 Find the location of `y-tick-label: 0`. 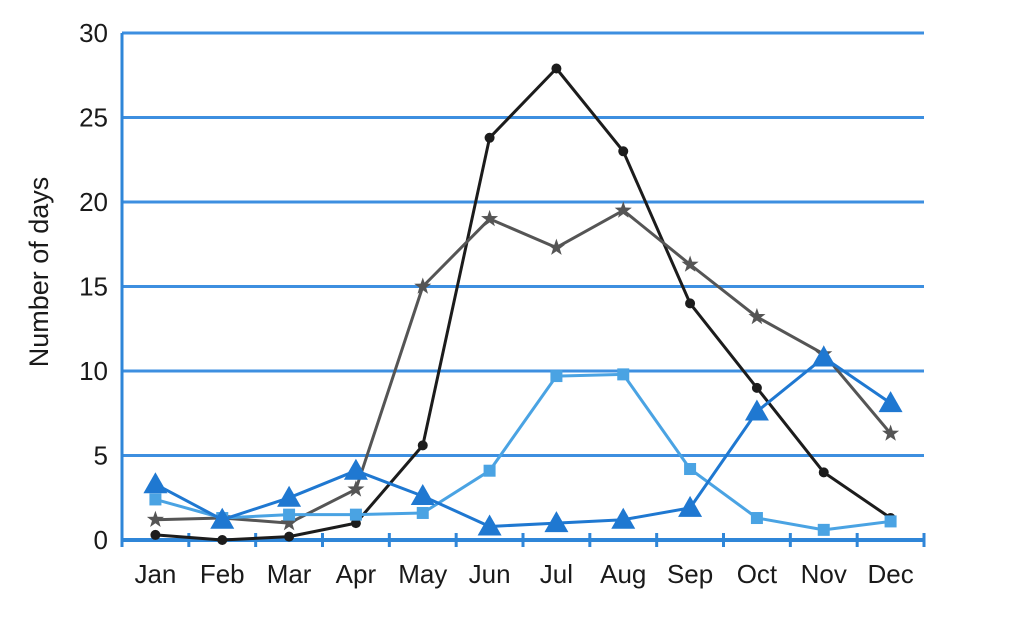

y-tick-label: 0 is located at coordinates (101, 540).